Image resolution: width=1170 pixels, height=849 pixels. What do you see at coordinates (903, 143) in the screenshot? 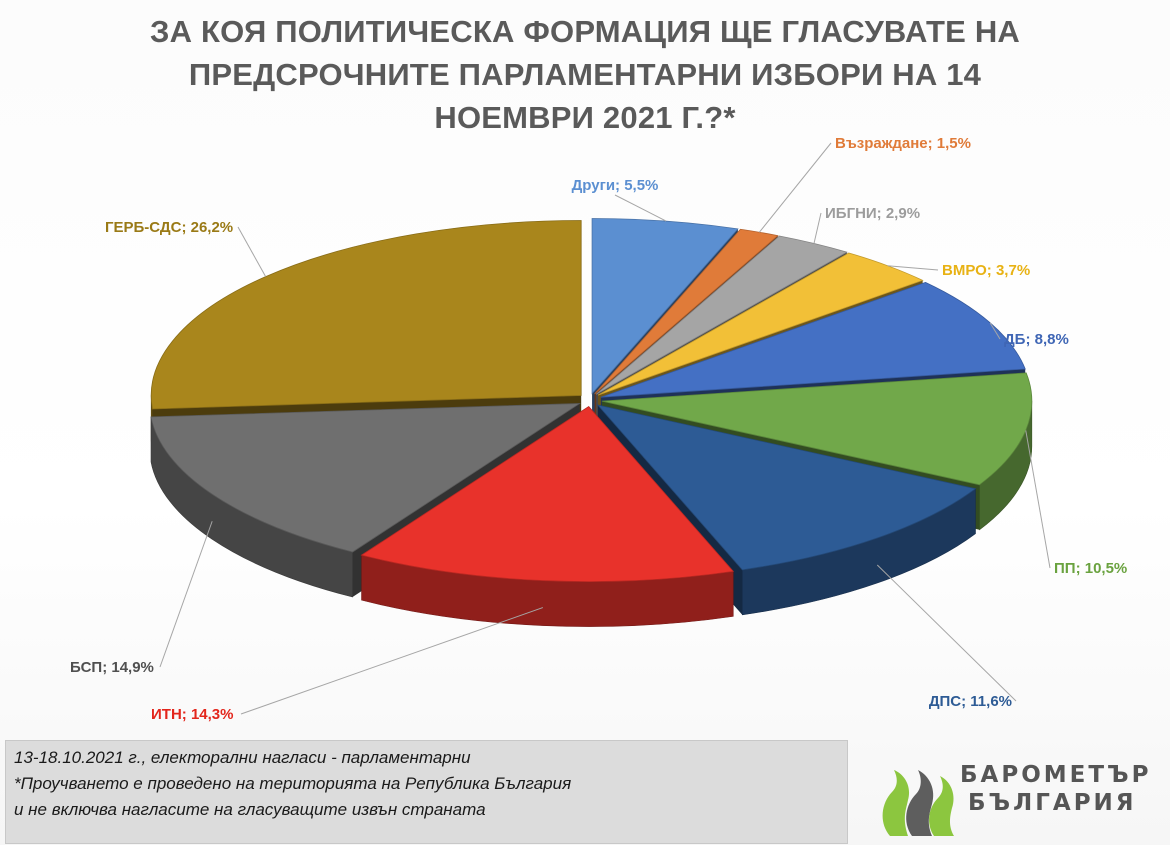
I see `data-label-възраждане: Възраждане; 1,5%` at bounding box center [903, 143].